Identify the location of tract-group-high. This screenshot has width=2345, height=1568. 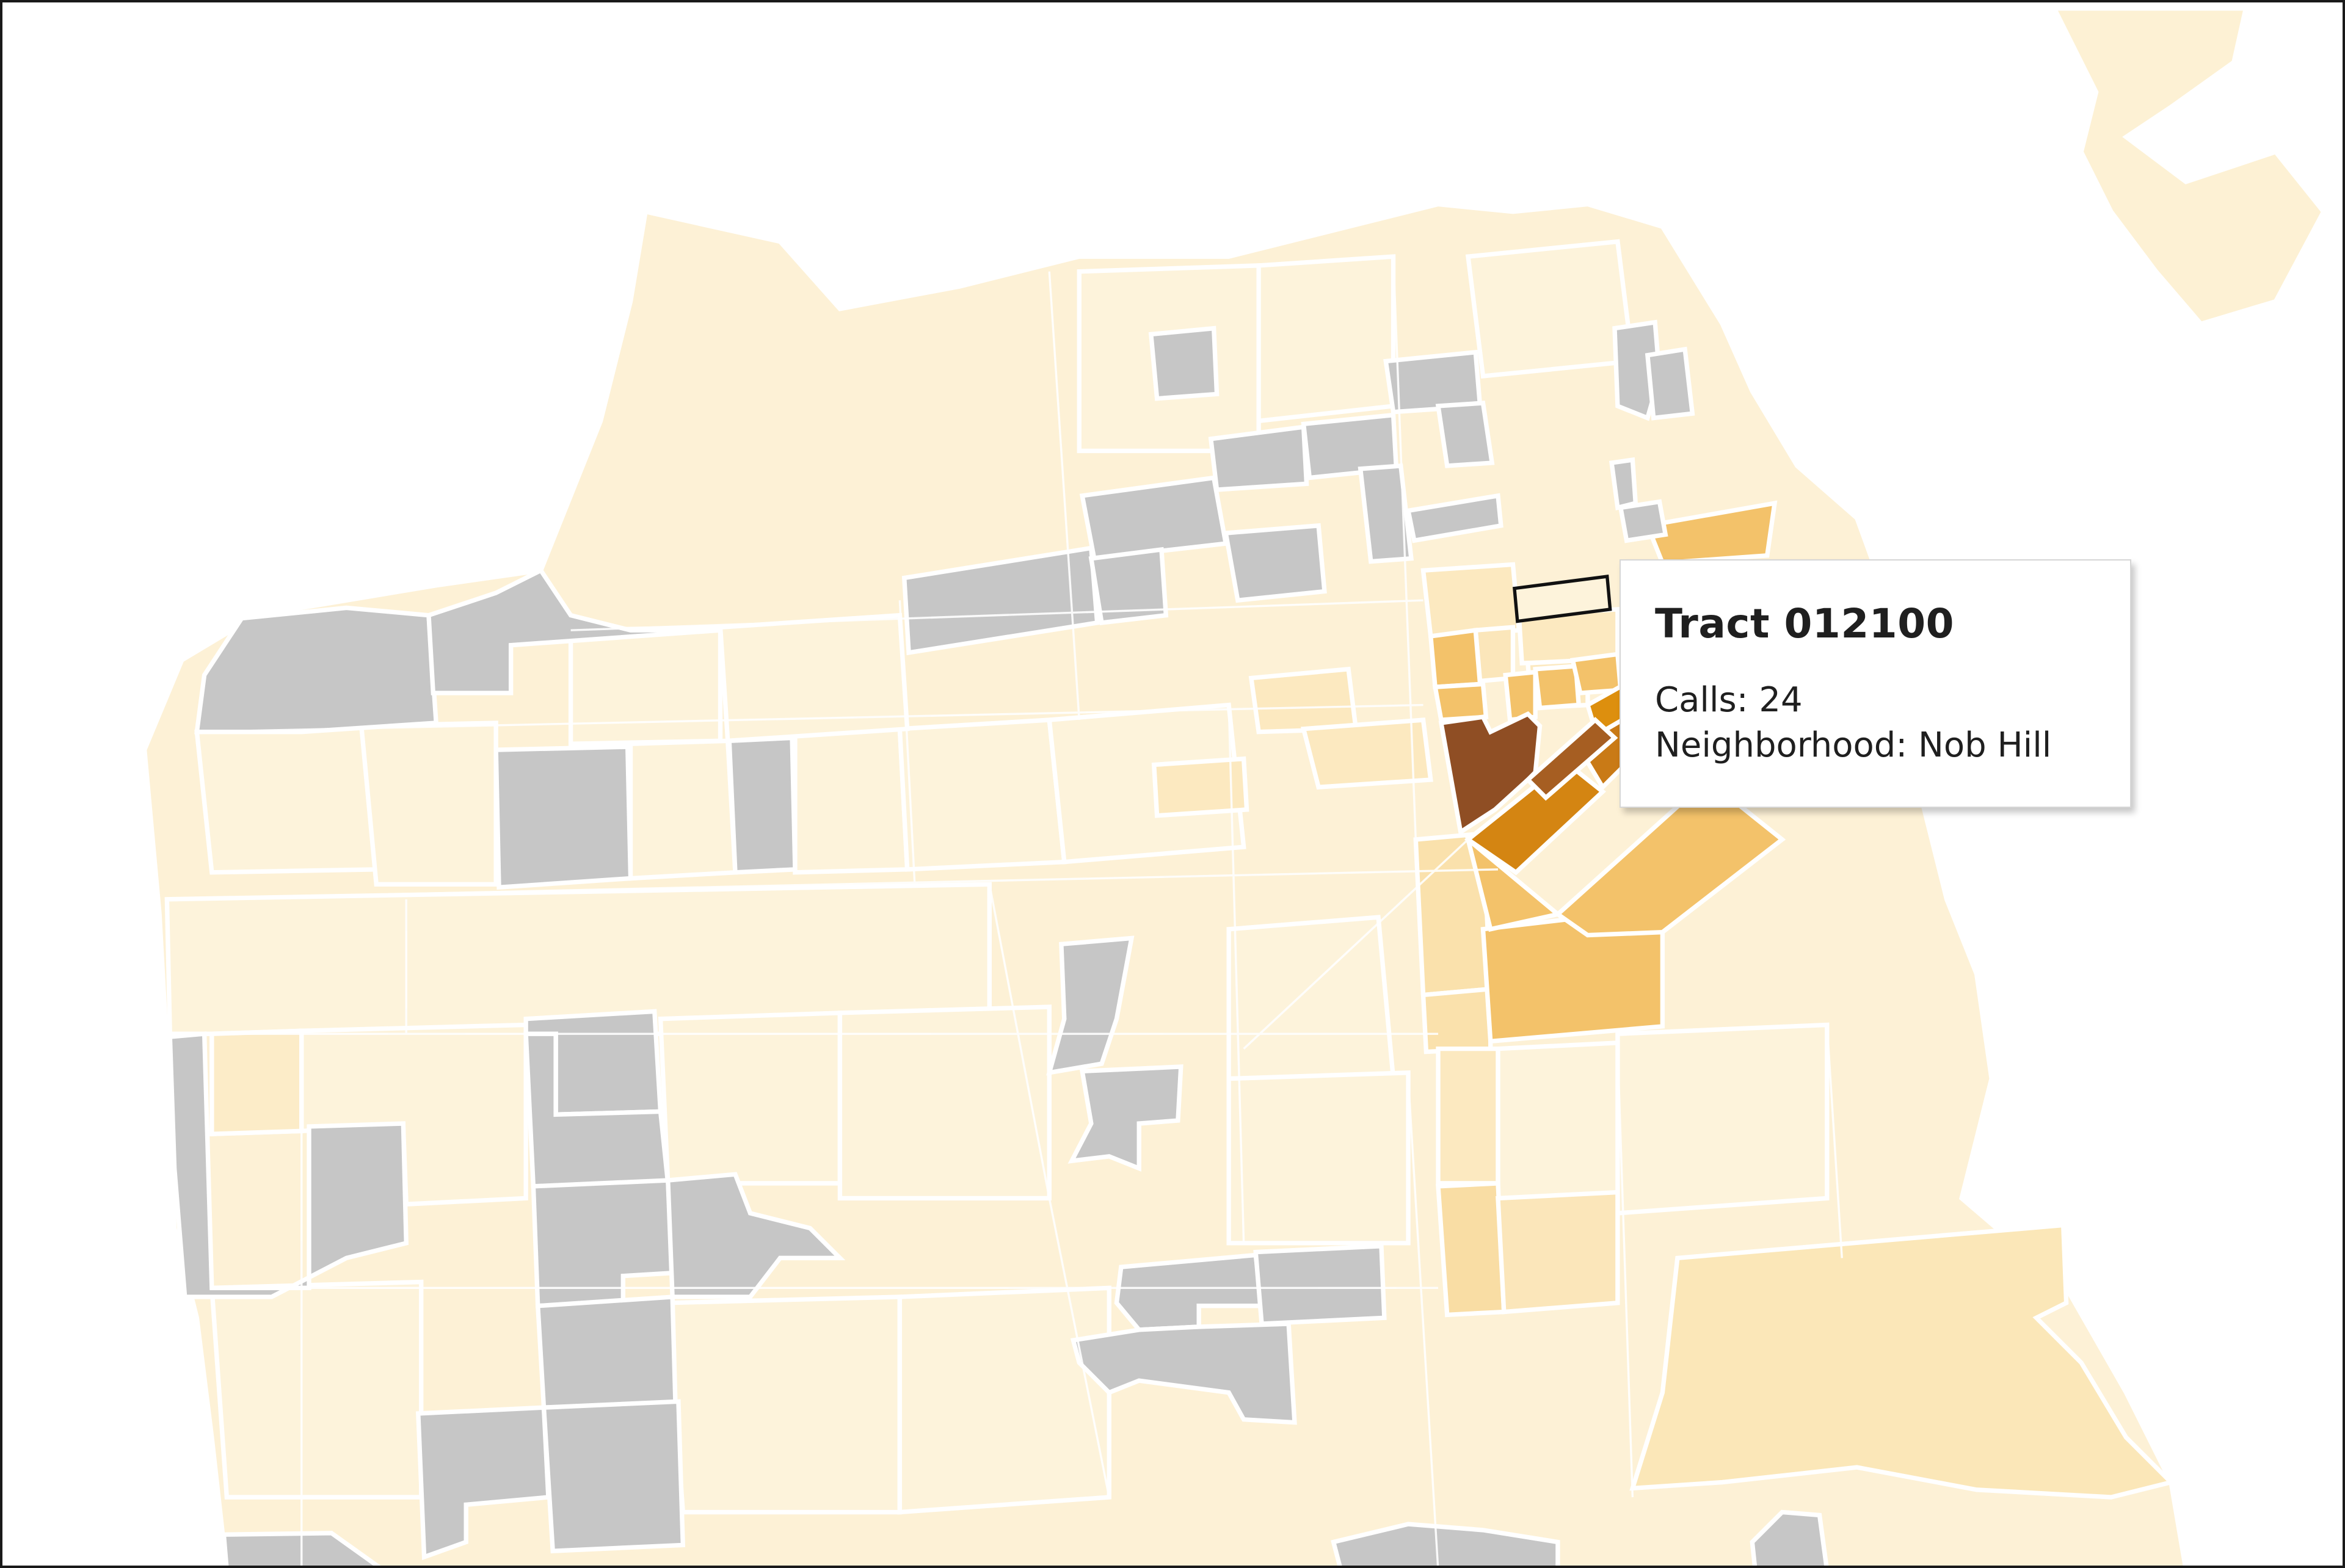
(1544, 778).